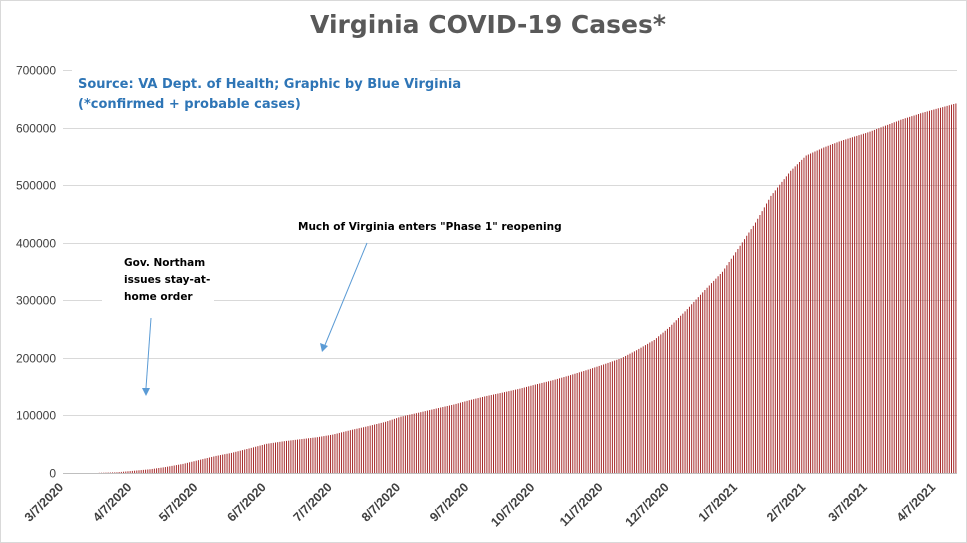 The image size is (967, 543). What do you see at coordinates (36, 71) in the screenshot?
I see `y-tick-label: 700000` at bounding box center [36, 71].